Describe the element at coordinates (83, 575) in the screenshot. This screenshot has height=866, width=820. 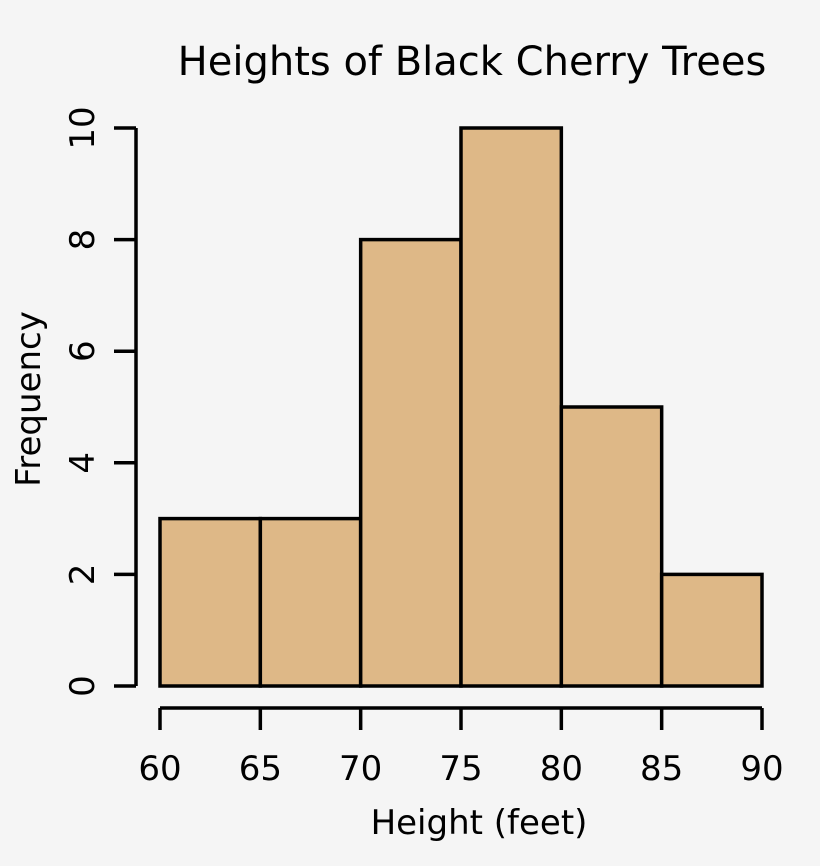
I see `y-tick-label-2: 2` at that location.